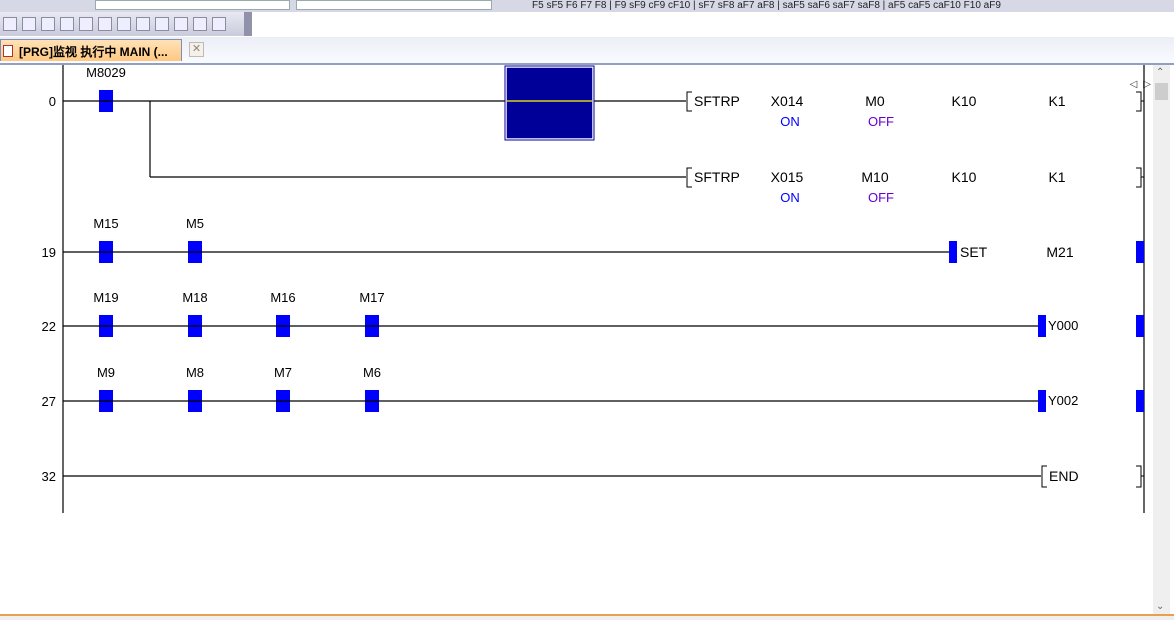 The width and height of the screenshot is (1174, 620). What do you see at coordinates (105, 297) in the screenshot?
I see `contact-label: M19` at bounding box center [105, 297].